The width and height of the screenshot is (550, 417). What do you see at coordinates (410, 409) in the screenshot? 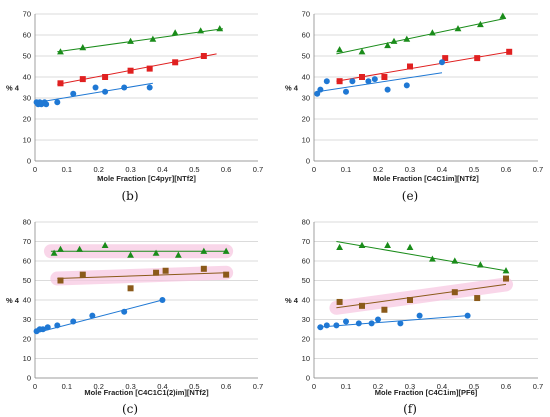
I see `panel-caption: (f)` at bounding box center [410, 409].